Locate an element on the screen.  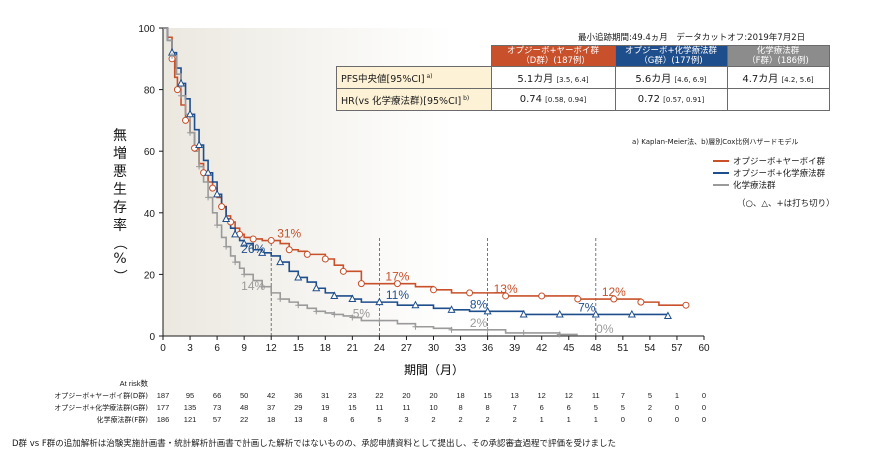
at-risk-value: 177 is located at coordinates (163, 407).